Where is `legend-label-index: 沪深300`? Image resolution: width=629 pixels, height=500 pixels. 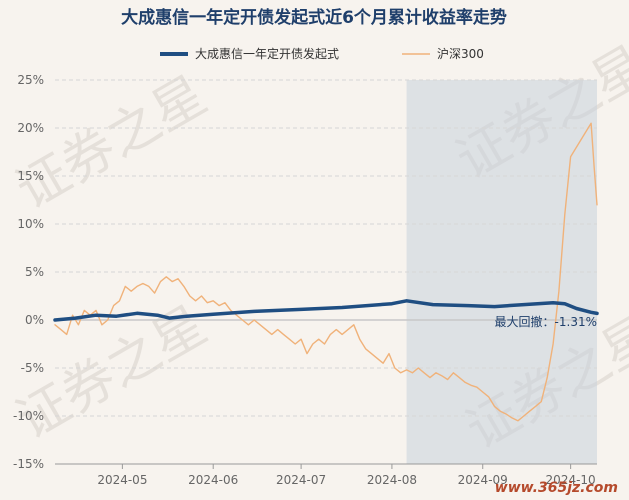
legend-label-index: 沪深300 is located at coordinates (460, 54).